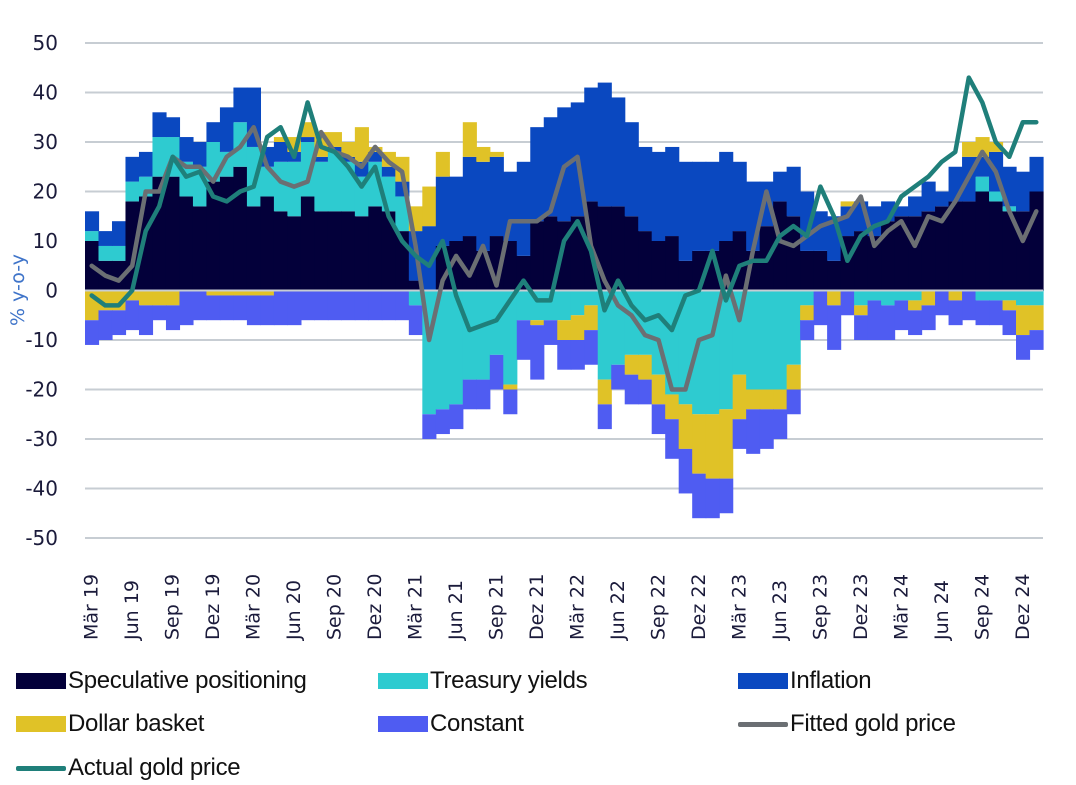  What do you see at coordinates (1023, 606) in the screenshot?
I see `x-tick-label: Dez 24` at bounding box center [1023, 606].